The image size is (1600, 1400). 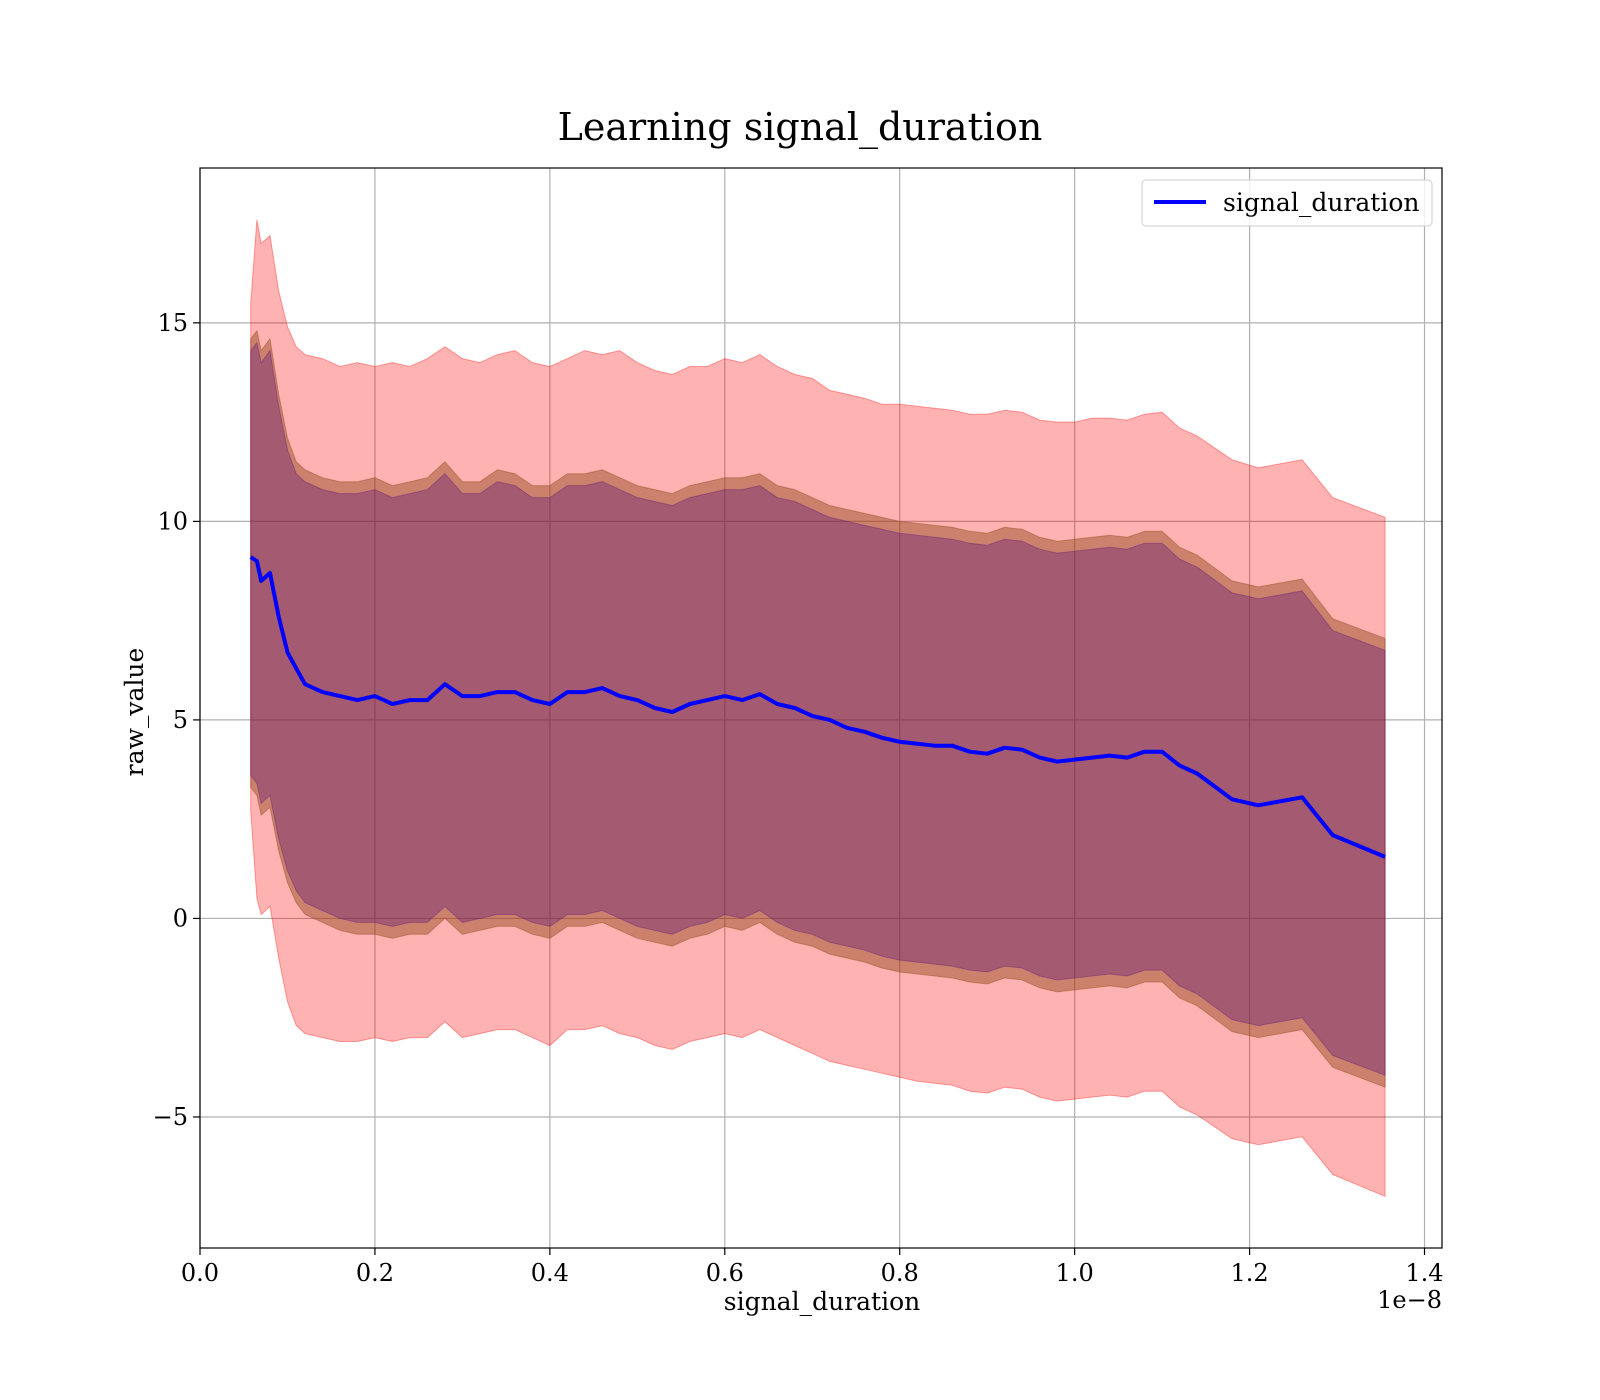 I want to click on y-tick-label: −5, so click(x=170, y=1117).